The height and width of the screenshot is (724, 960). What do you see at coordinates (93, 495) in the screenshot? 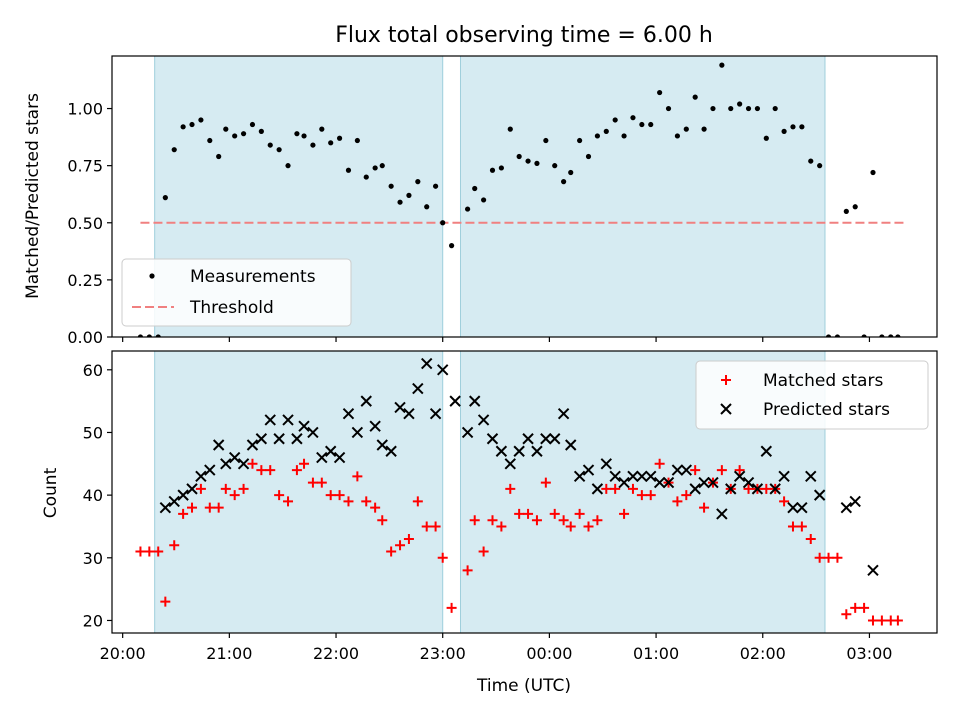
I see `y-tick-label: 40` at bounding box center [93, 495].